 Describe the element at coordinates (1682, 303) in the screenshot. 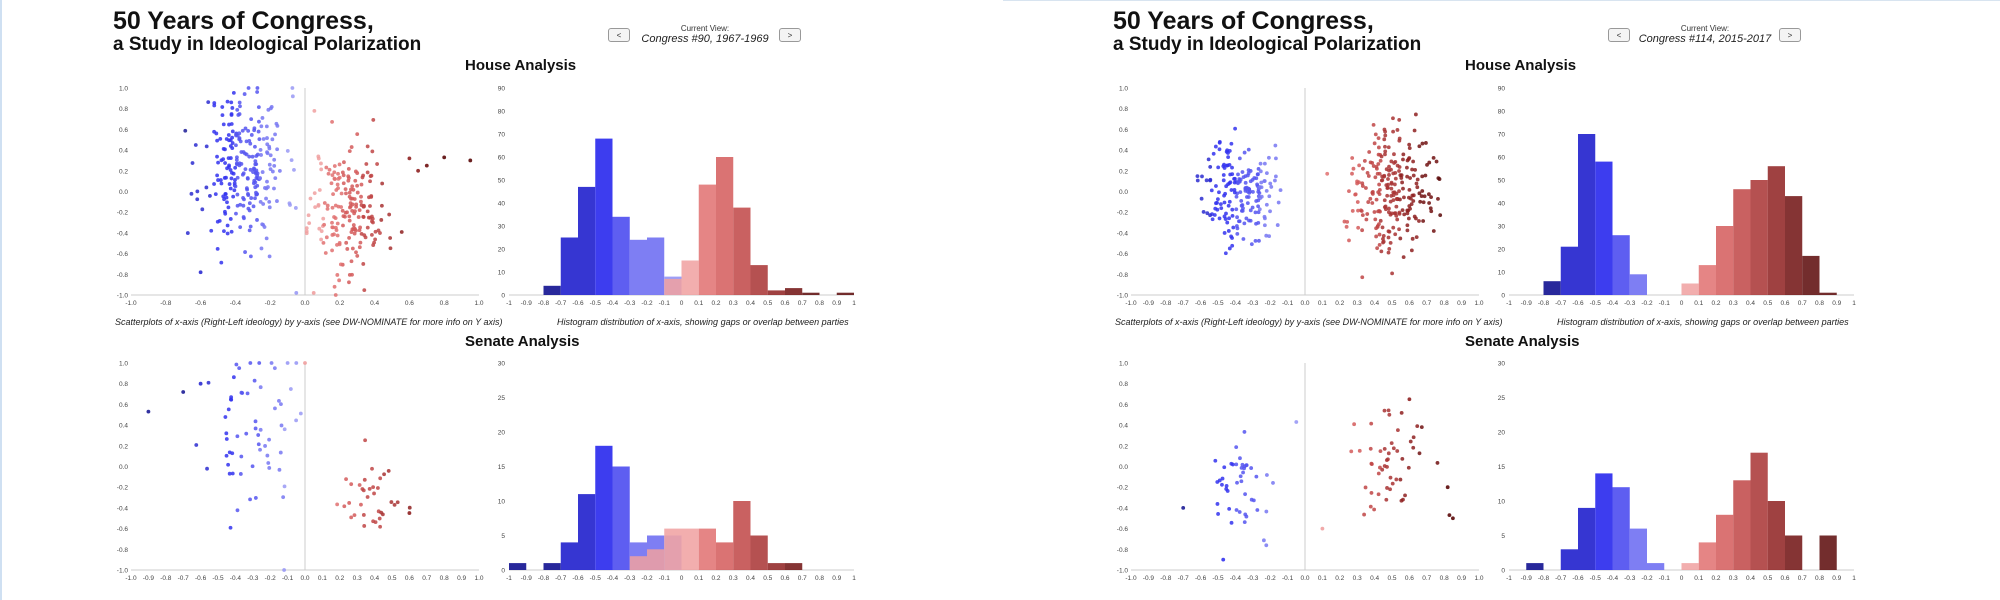

I see `x-tick-label: 0` at that location.